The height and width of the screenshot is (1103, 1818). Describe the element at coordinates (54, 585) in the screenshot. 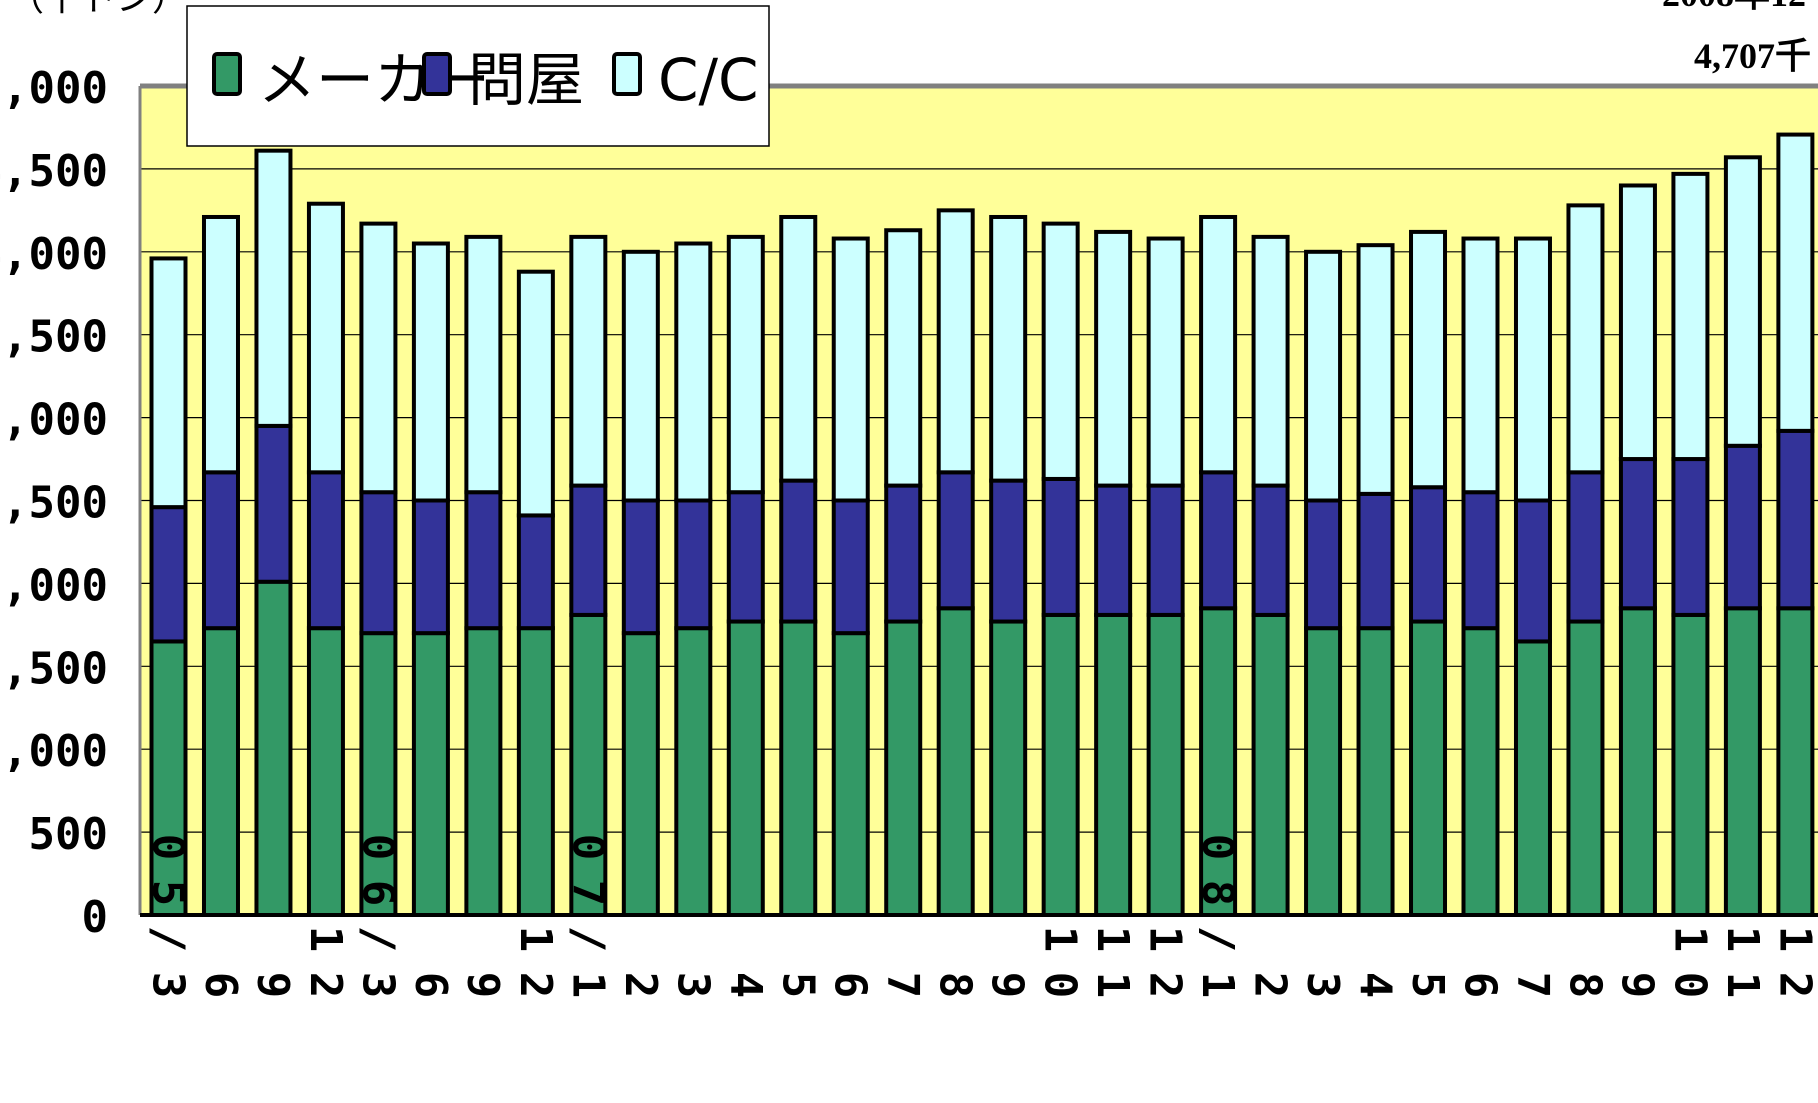

I see `y-tick-label: 2,000` at that location.